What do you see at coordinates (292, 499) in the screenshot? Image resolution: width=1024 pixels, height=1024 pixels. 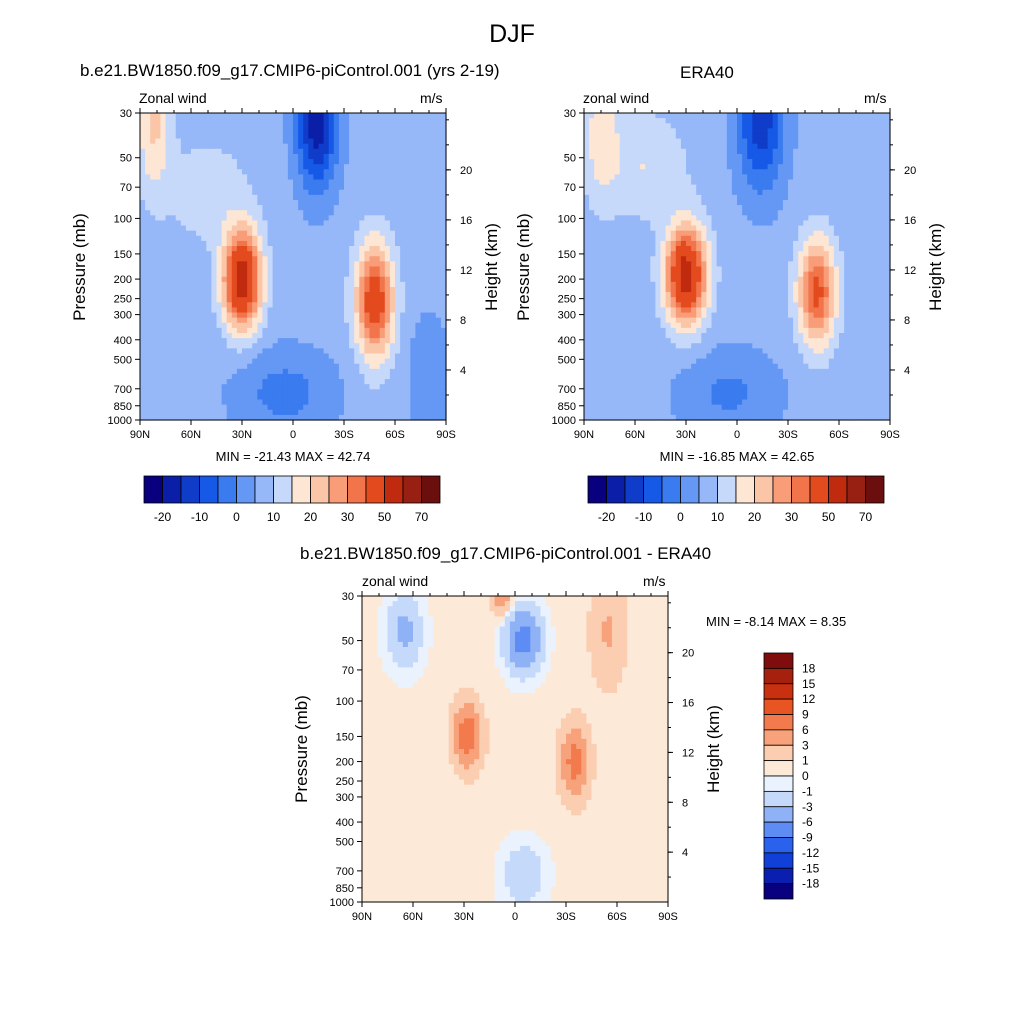 I see `model-colorbar: -20 -10 0 10 20 30 50 70` at bounding box center [292, 499].